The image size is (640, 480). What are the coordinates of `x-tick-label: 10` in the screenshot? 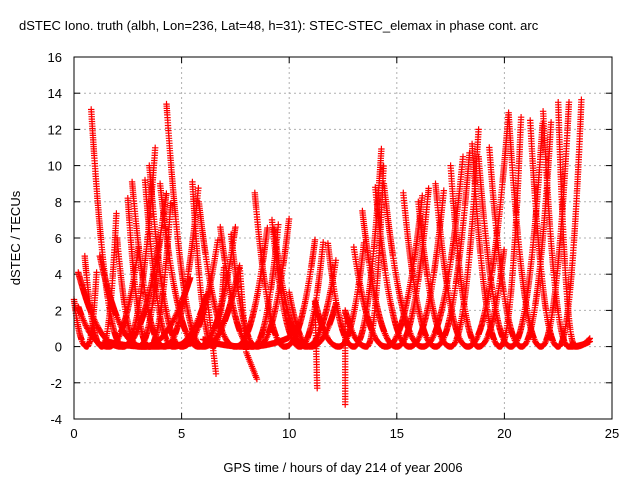 It's located at (289, 433).